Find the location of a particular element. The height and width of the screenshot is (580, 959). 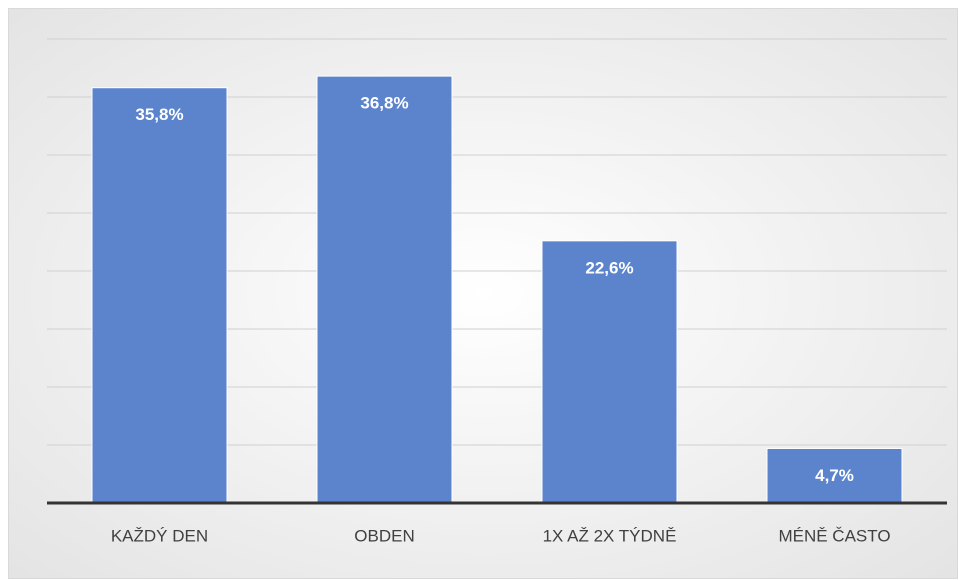

data-label: 4,7% is located at coordinates (834, 475).